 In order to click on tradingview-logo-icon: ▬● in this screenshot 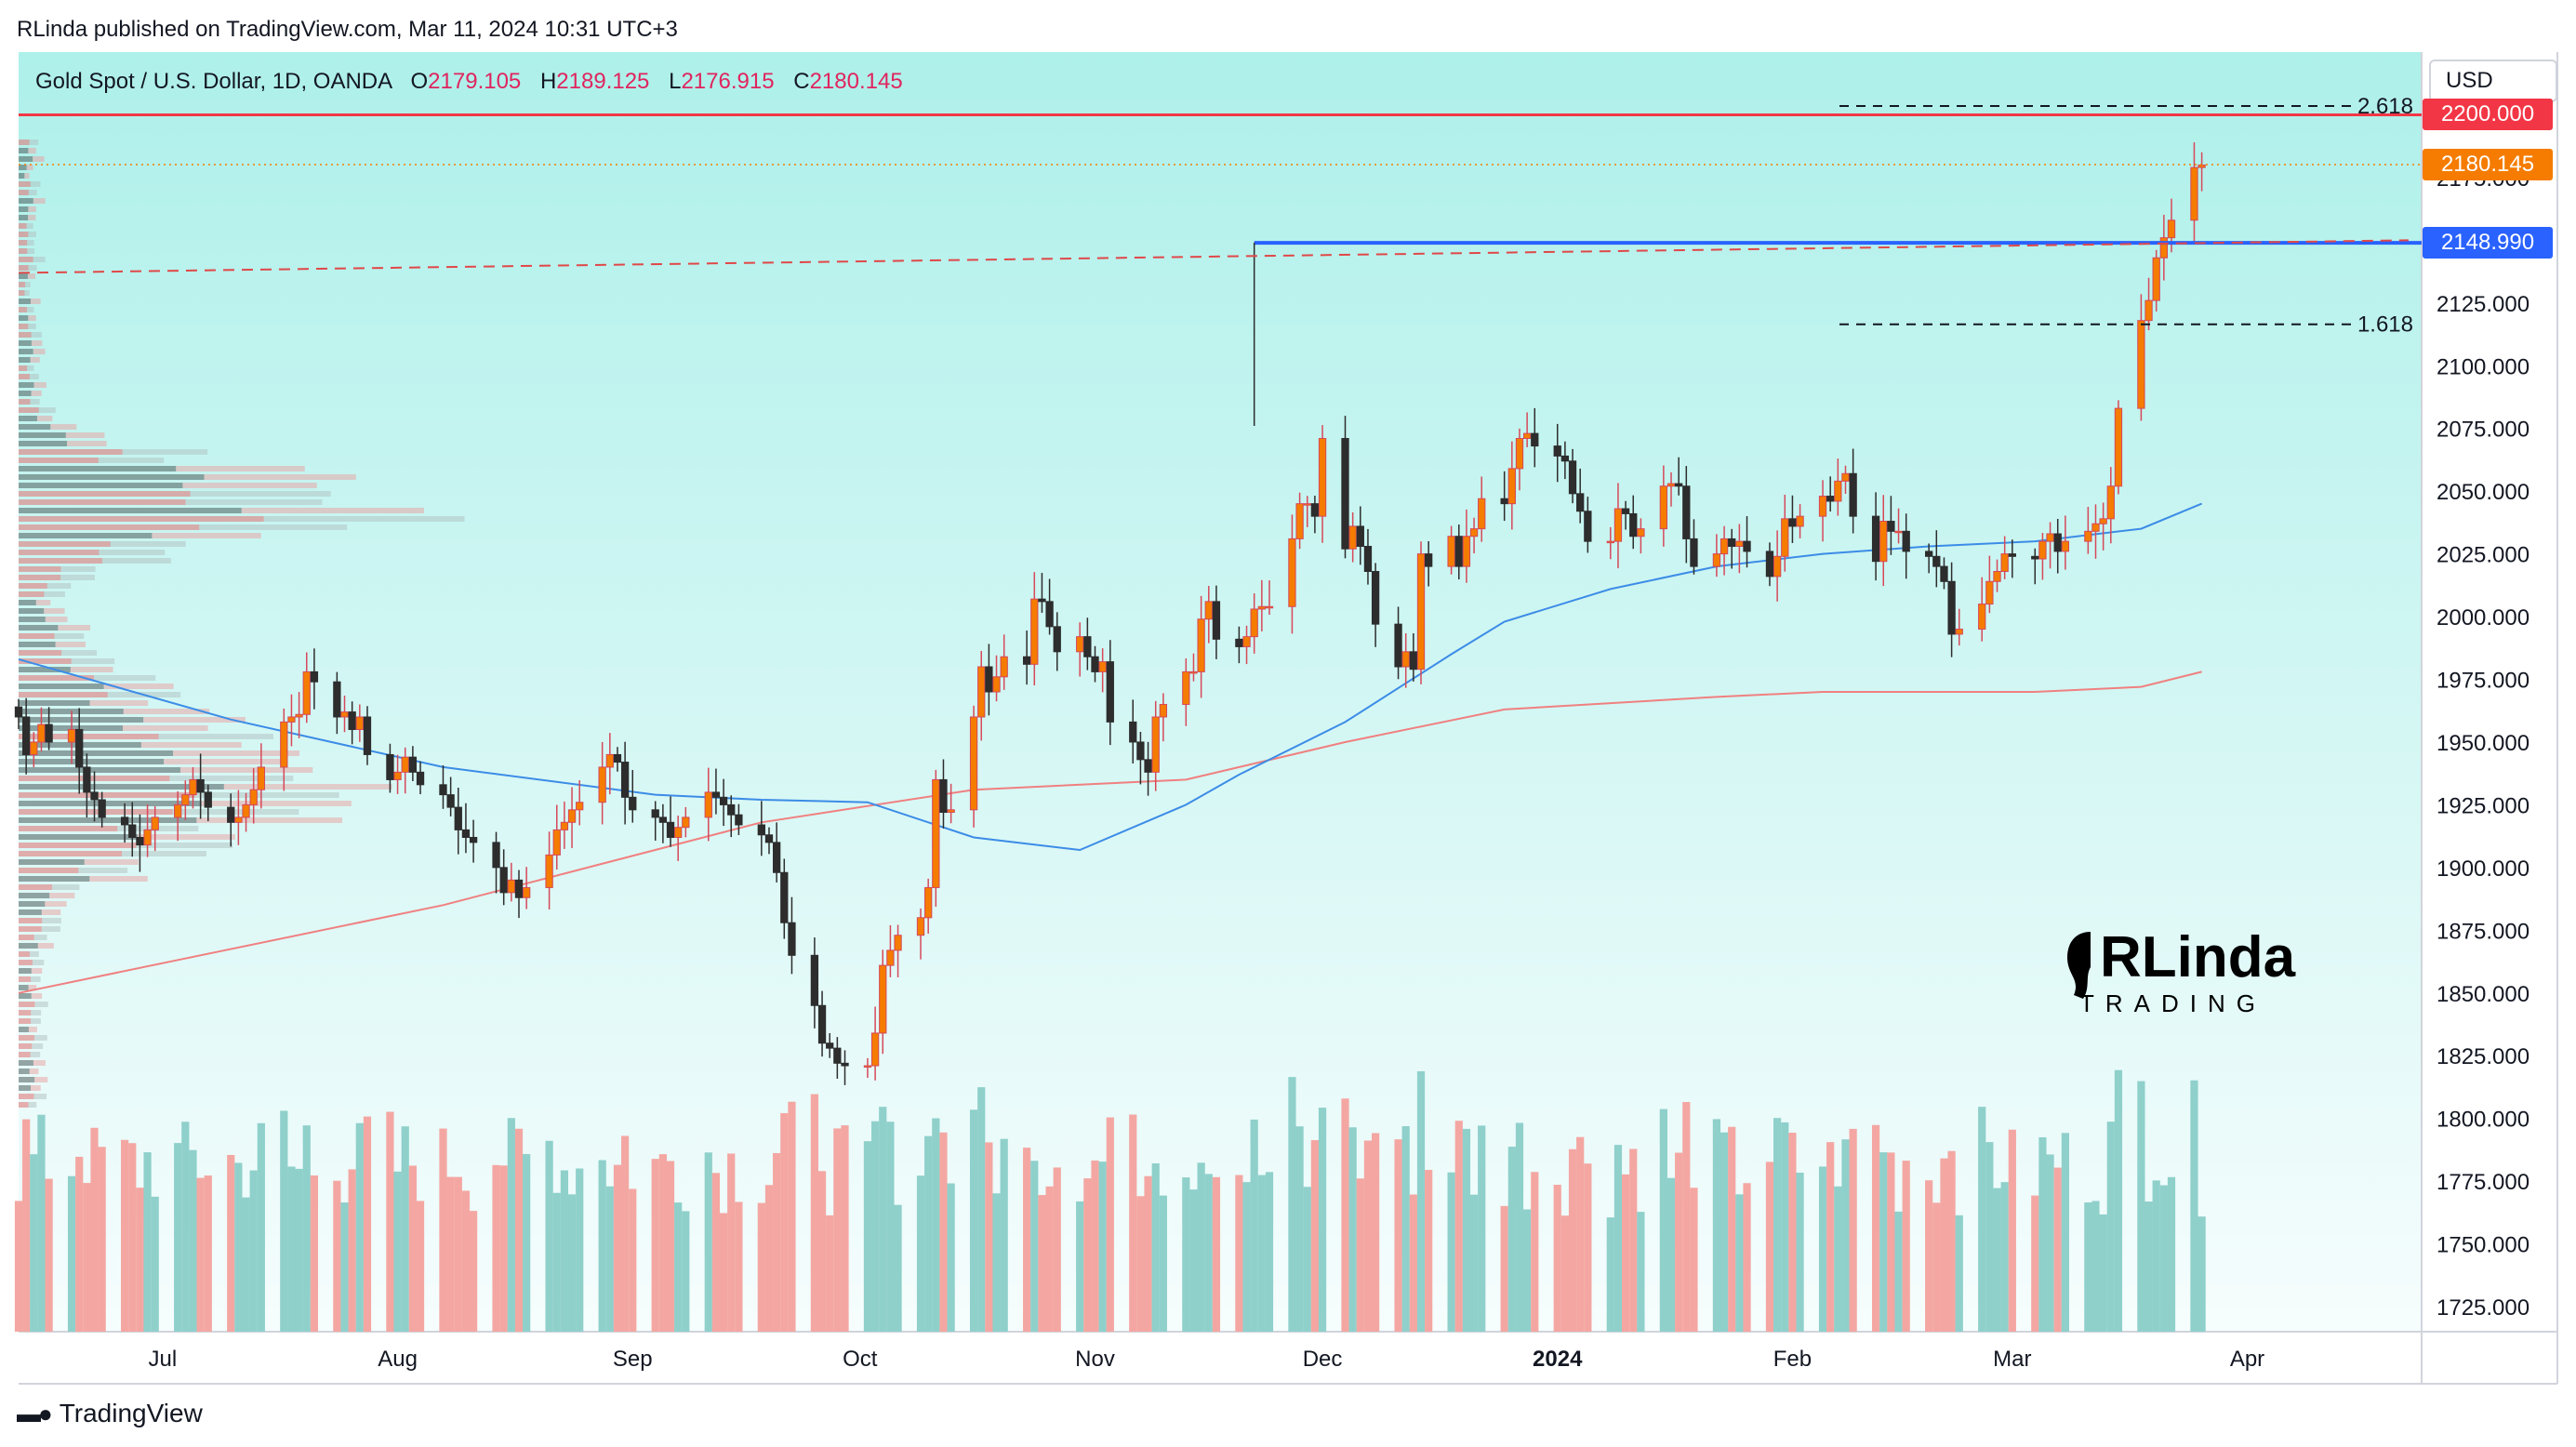, I will do `click(35, 1413)`.